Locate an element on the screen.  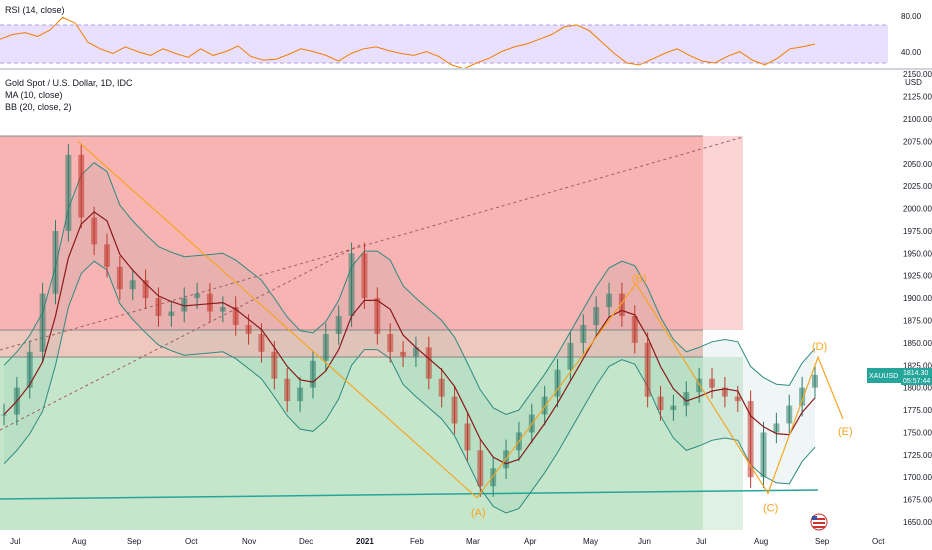
time-tick: May is located at coordinates (590, 541).